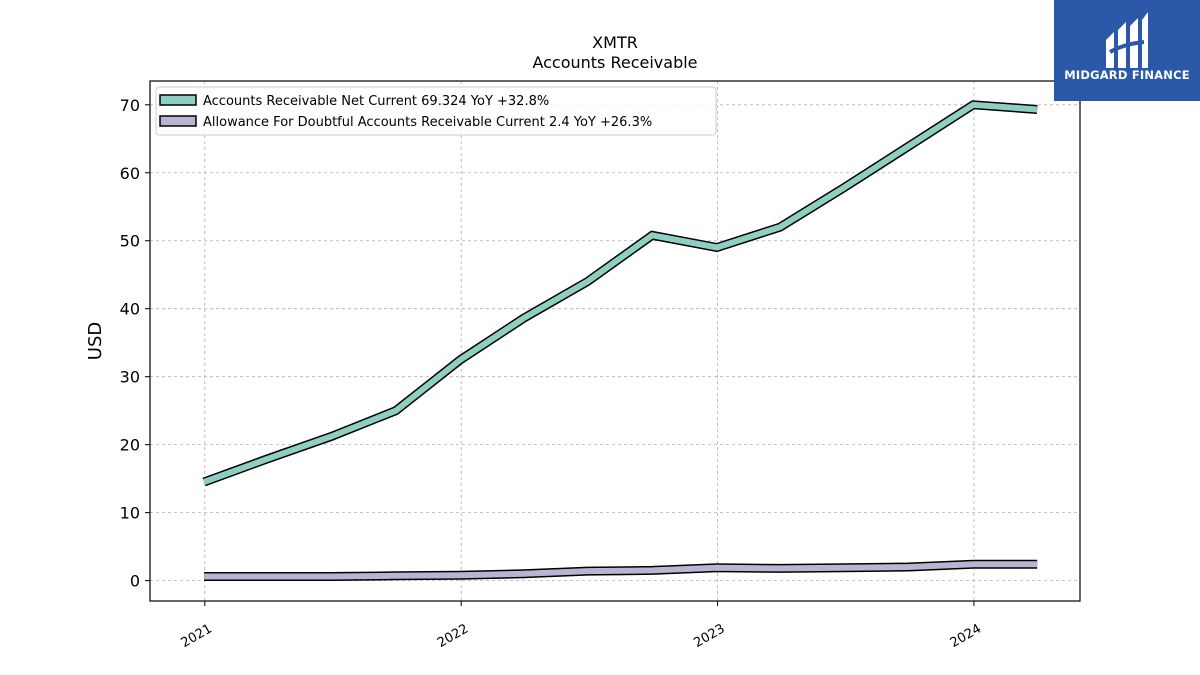 The height and width of the screenshot is (675, 1200). I want to click on legend-box, so click(436, 111).